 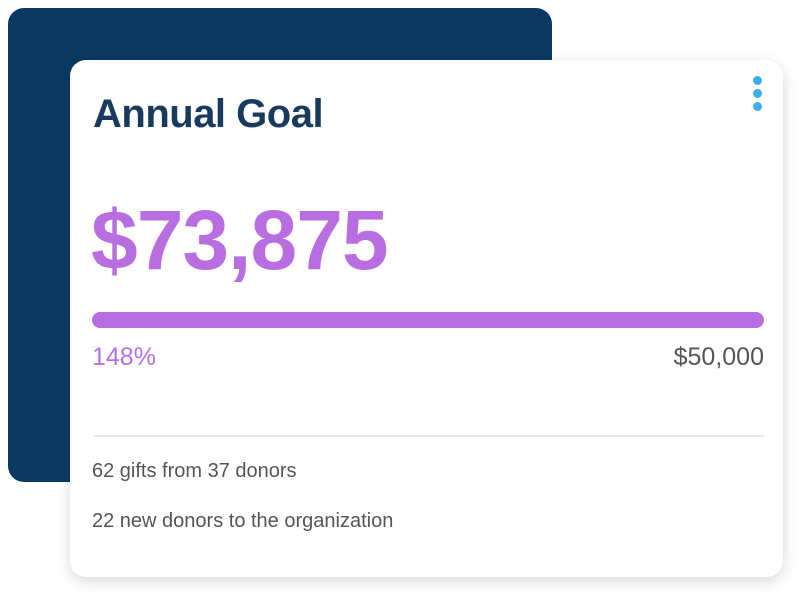 I want to click on stat-line: 62 gifts from 37 donors, so click(x=194, y=471).